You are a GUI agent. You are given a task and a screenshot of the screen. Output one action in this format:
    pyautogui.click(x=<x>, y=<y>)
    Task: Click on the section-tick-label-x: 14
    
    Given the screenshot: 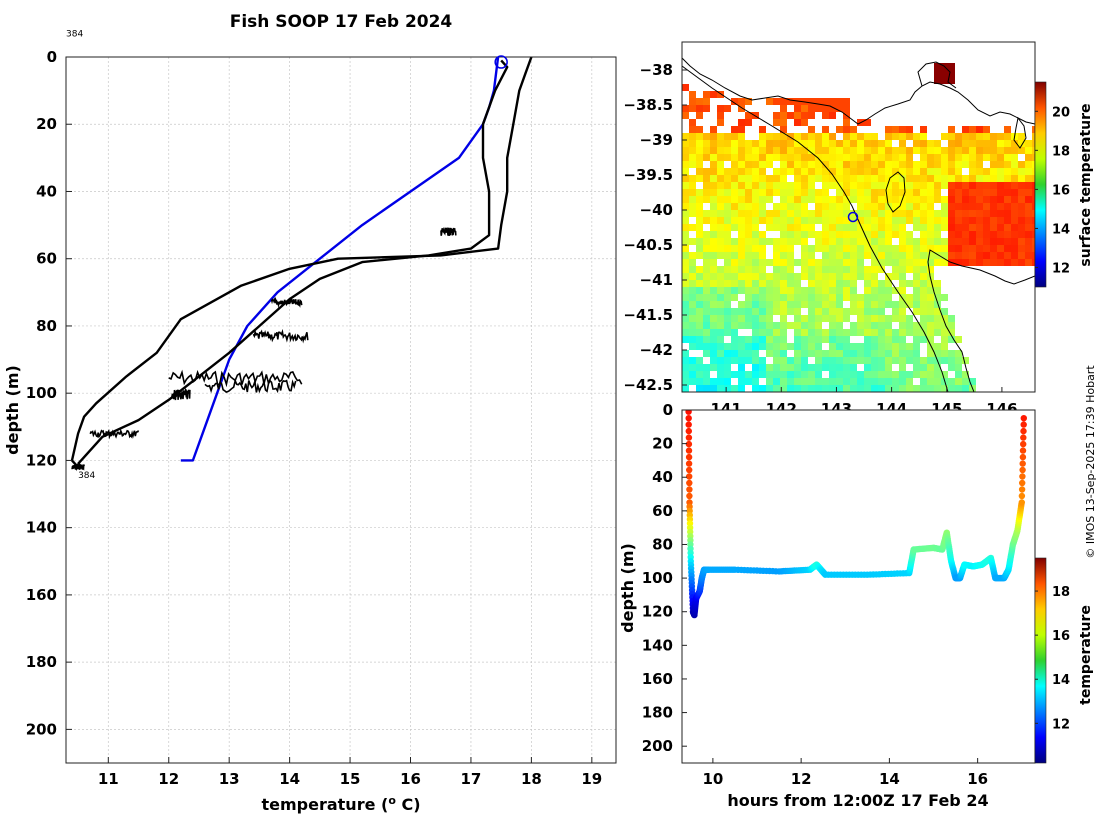 What is the action you would take?
    pyautogui.click(x=889, y=779)
    